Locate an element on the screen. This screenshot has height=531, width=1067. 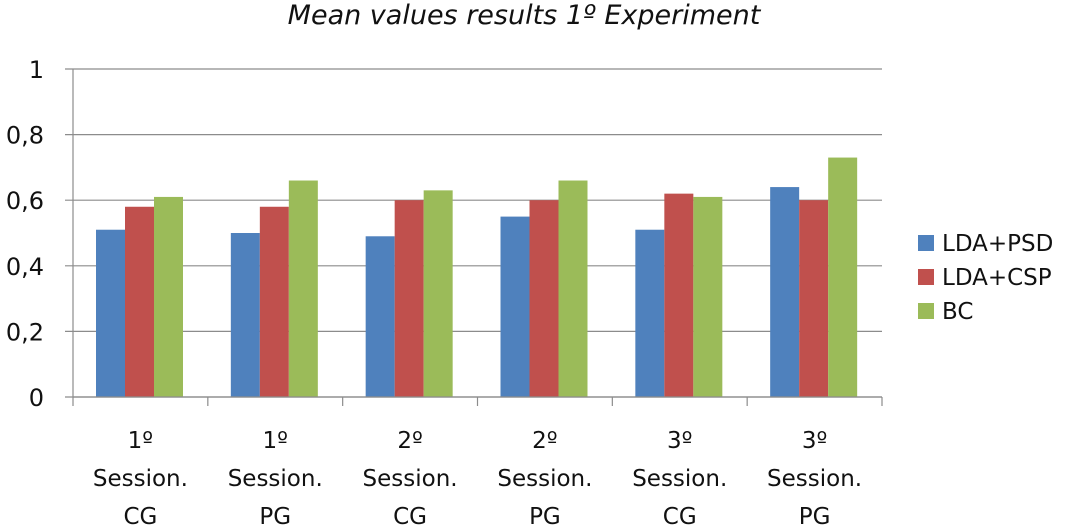
y-axis-ticks: 0 0,2 0,4 0,6 0,8 1 is located at coordinates (25, 234).